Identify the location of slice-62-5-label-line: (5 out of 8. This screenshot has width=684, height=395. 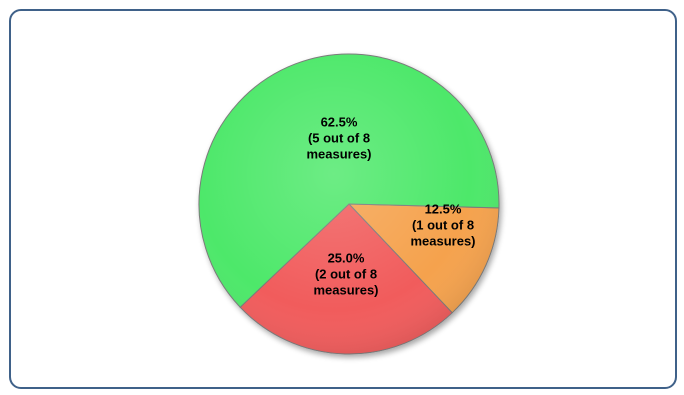
(339, 137).